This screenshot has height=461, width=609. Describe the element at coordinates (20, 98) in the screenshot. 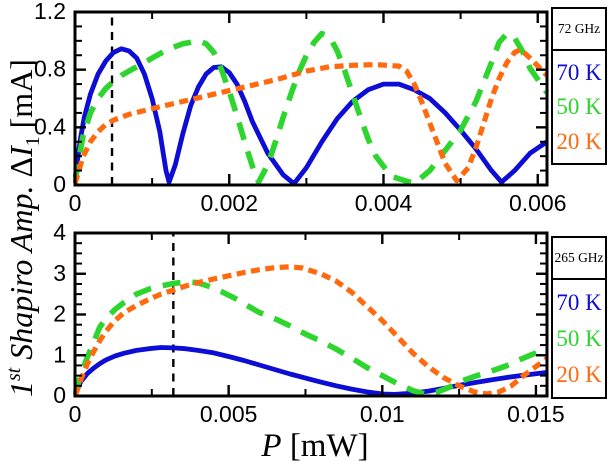

I see `y-axis-units: [mA]` at that location.